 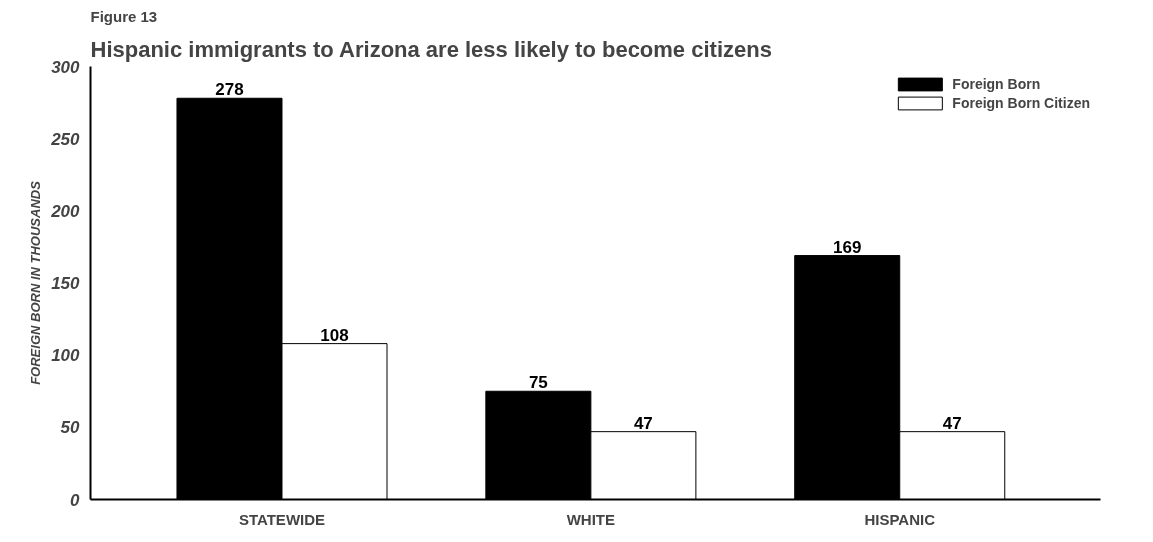 What do you see at coordinates (124, 16) in the screenshot?
I see `chart-title: Figure 13` at bounding box center [124, 16].